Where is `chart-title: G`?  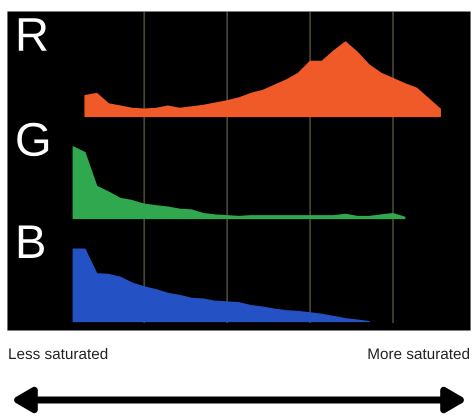
chart-title: G is located at coordinates (32, 139).